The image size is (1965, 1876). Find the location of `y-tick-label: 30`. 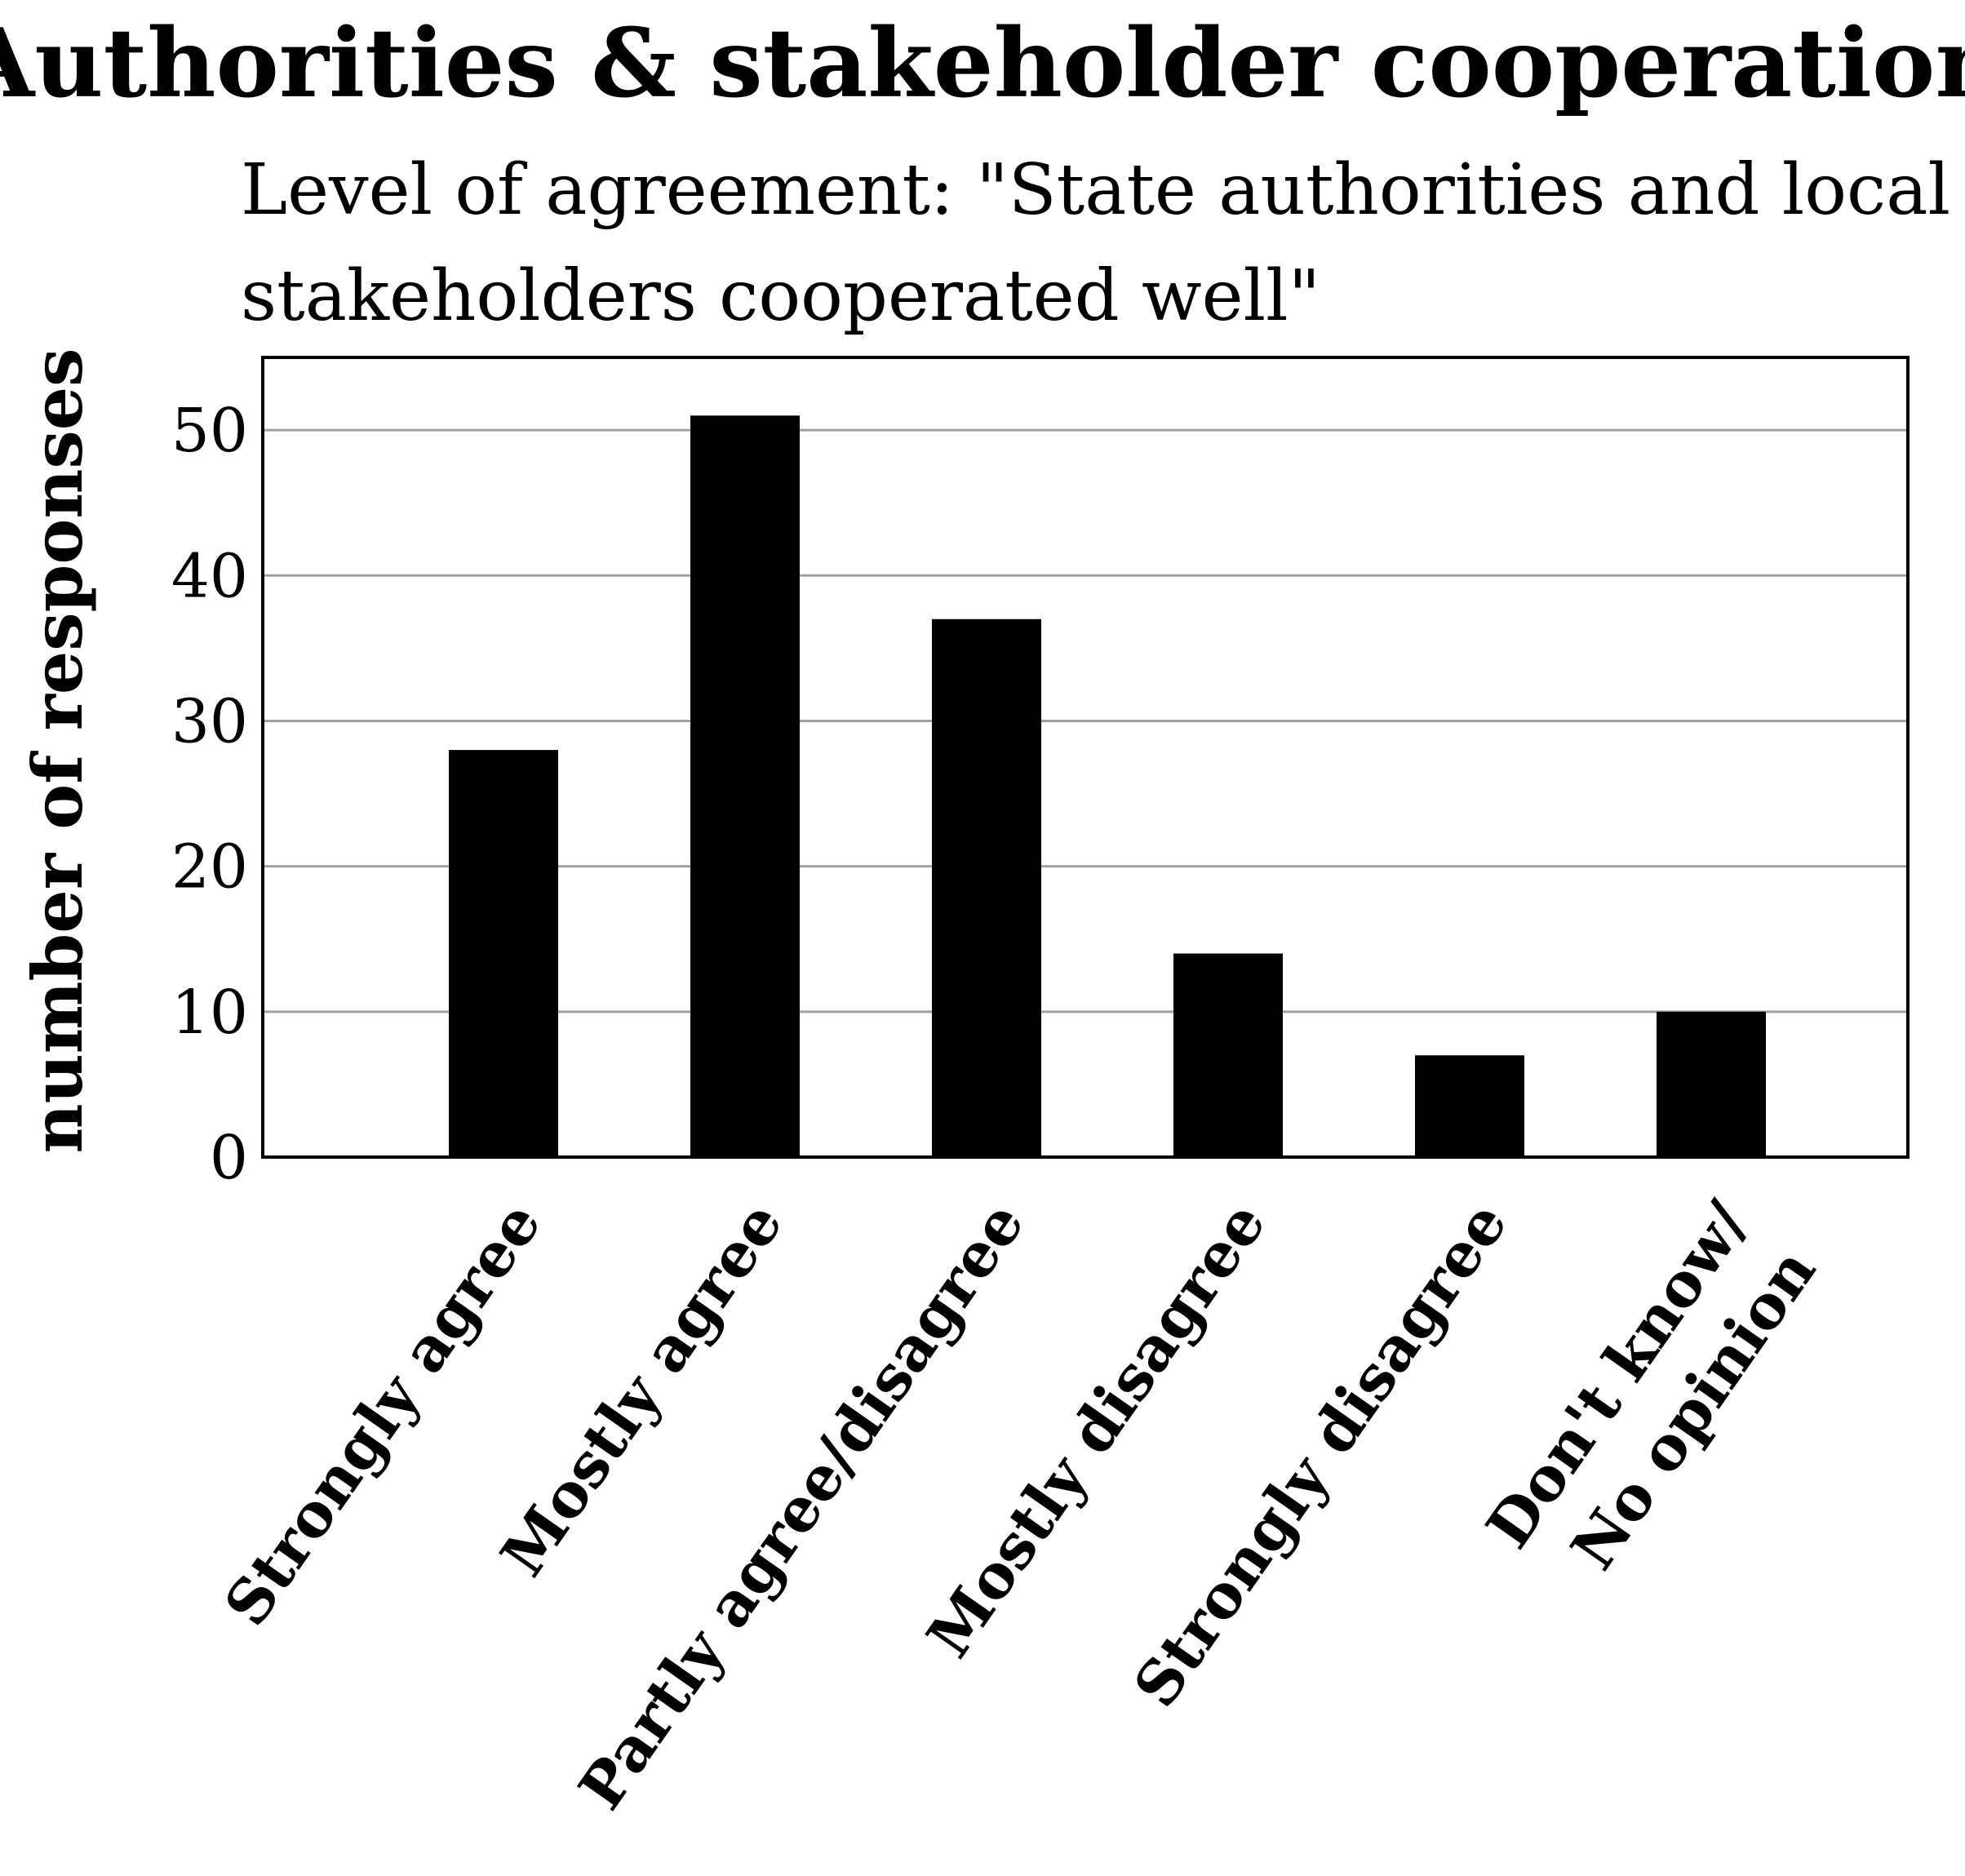

y-tick-label: 30 is located at coordinates (209, 721).